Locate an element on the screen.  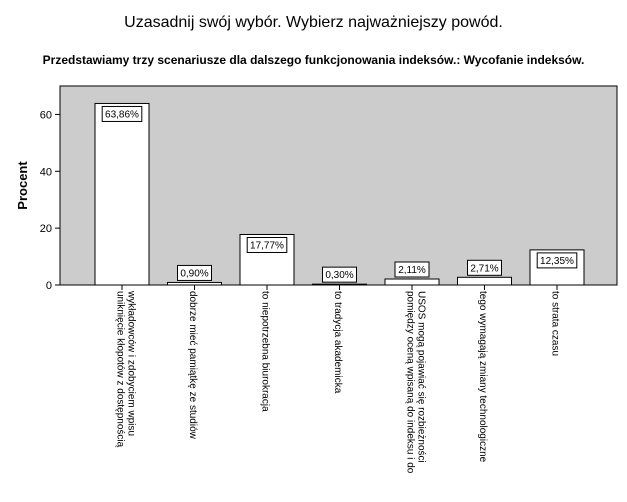
data-label: 63,86% is located at coordinates (122, 113).